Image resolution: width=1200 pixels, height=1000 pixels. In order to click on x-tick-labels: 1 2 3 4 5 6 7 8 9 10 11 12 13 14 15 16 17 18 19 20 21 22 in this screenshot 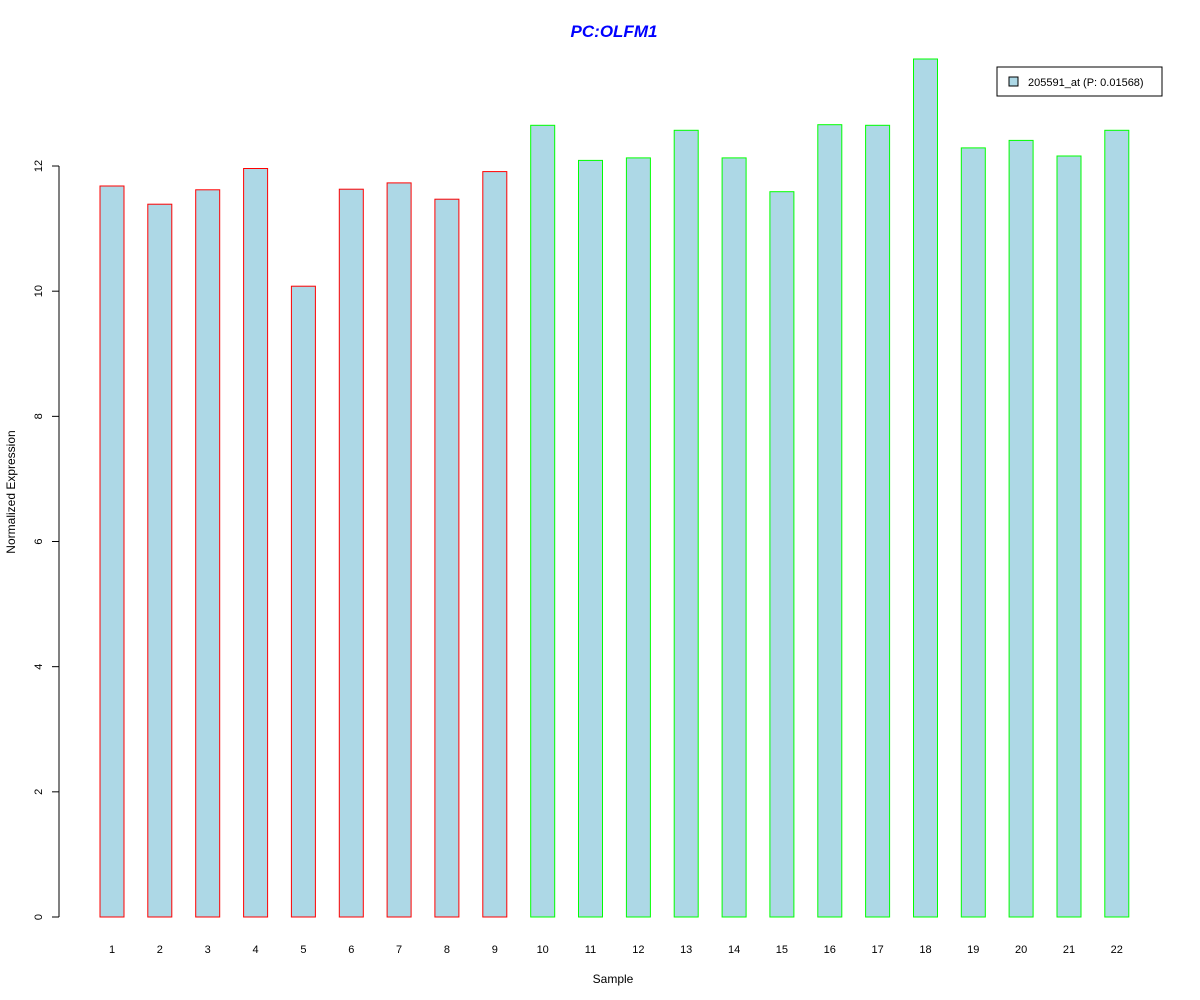, I will do `click(616, 950)`.